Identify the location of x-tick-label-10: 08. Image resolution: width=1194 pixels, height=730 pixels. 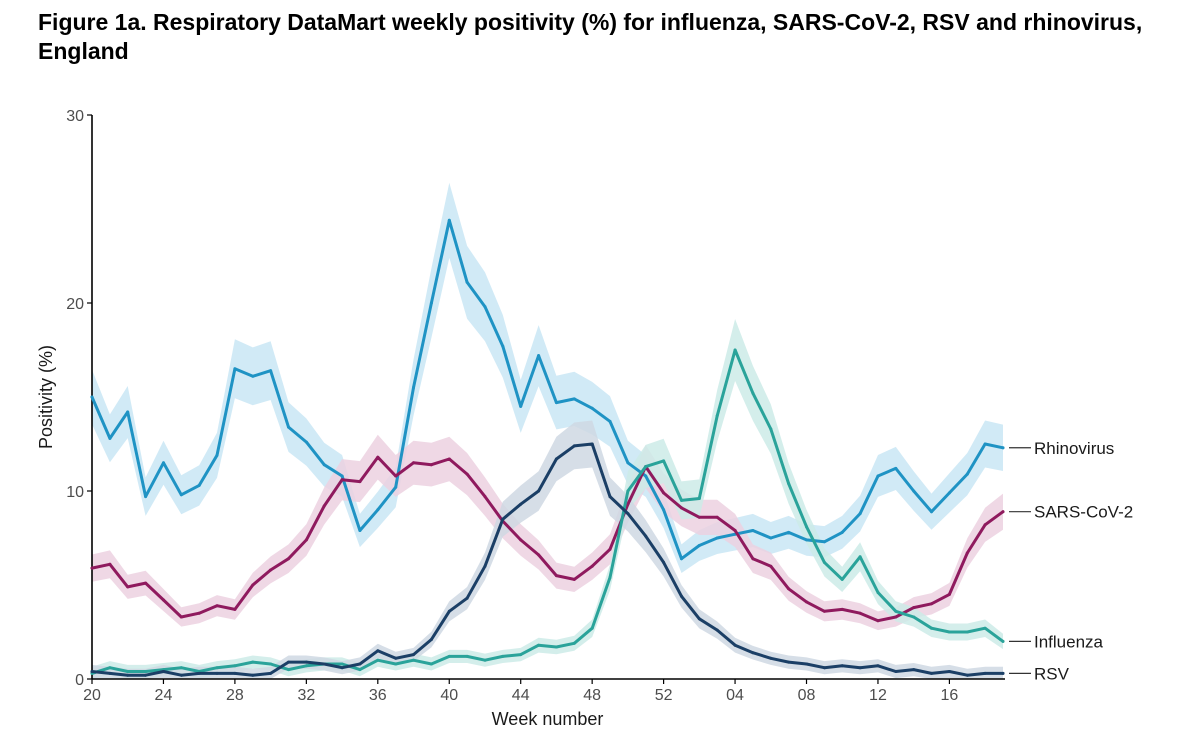
(807, 695).